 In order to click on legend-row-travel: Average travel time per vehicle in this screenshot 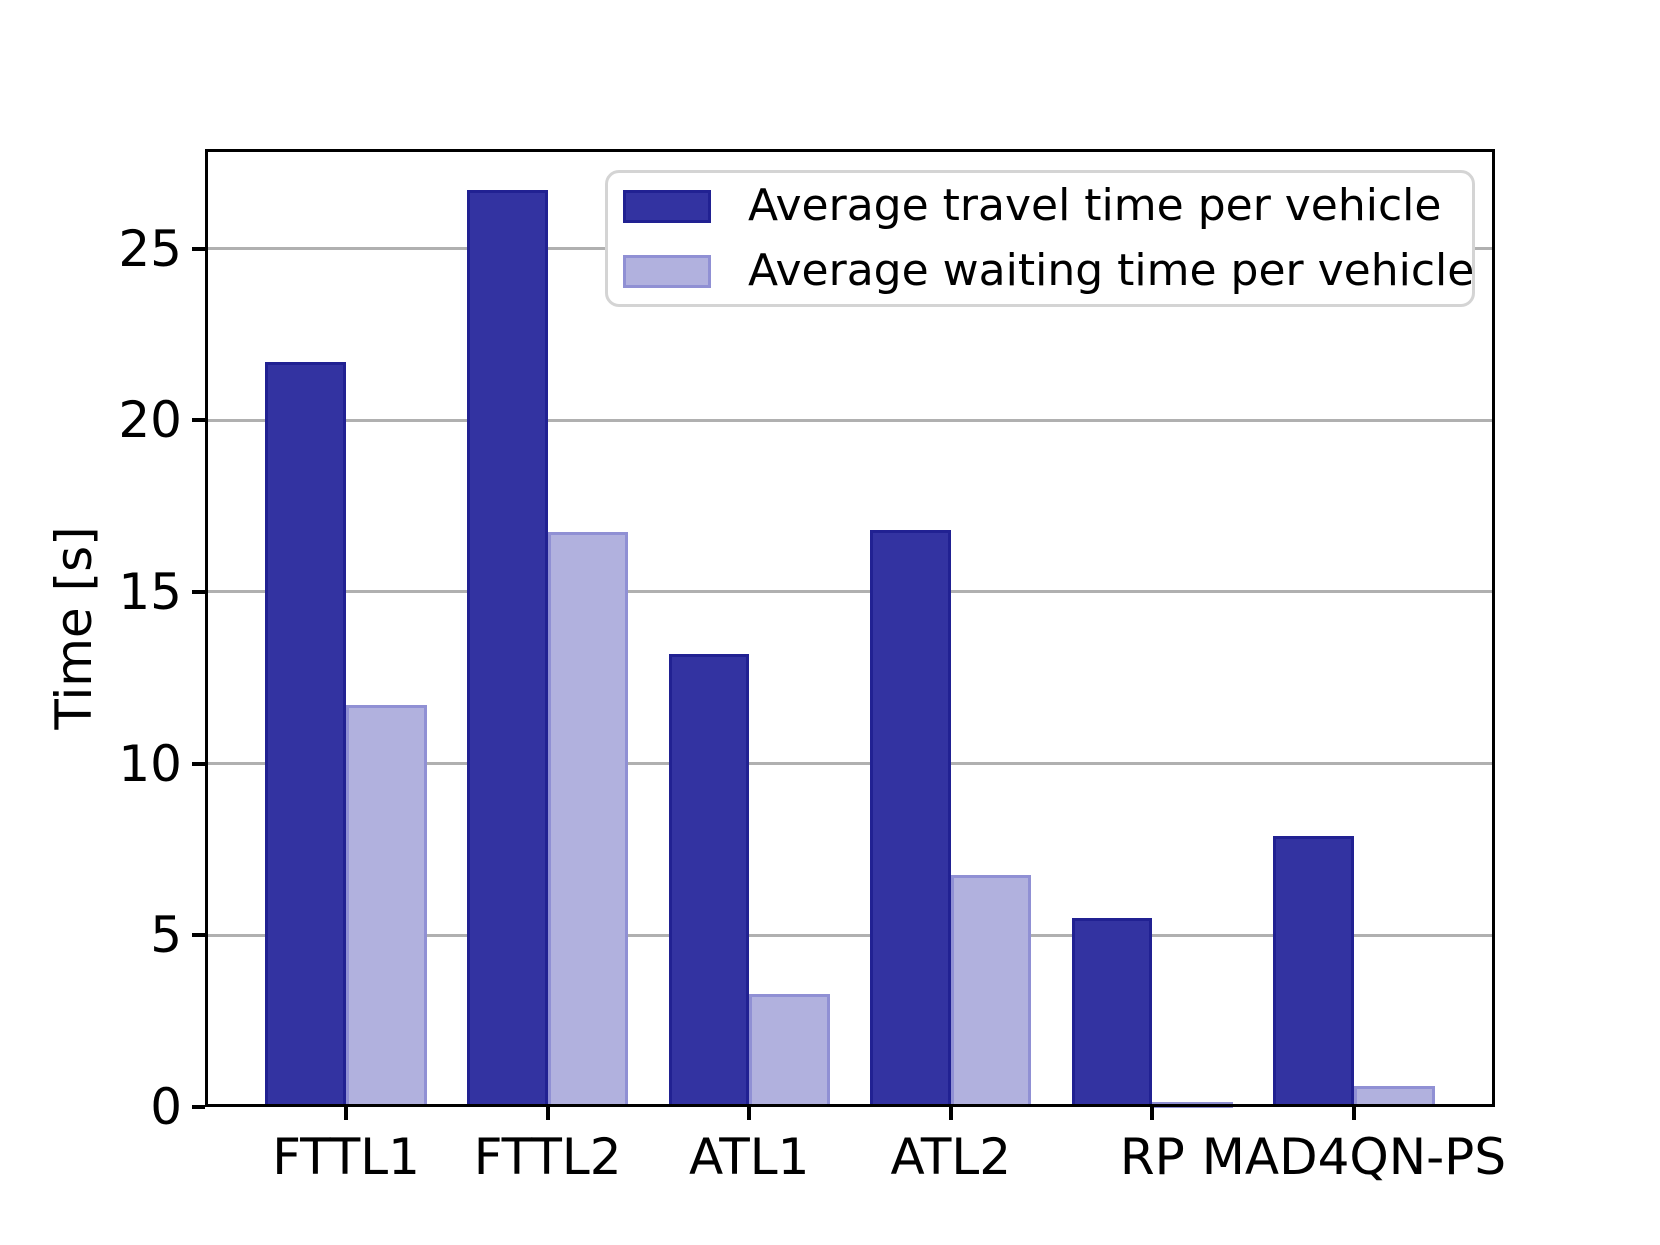, I will do `click(1047, 206)`.